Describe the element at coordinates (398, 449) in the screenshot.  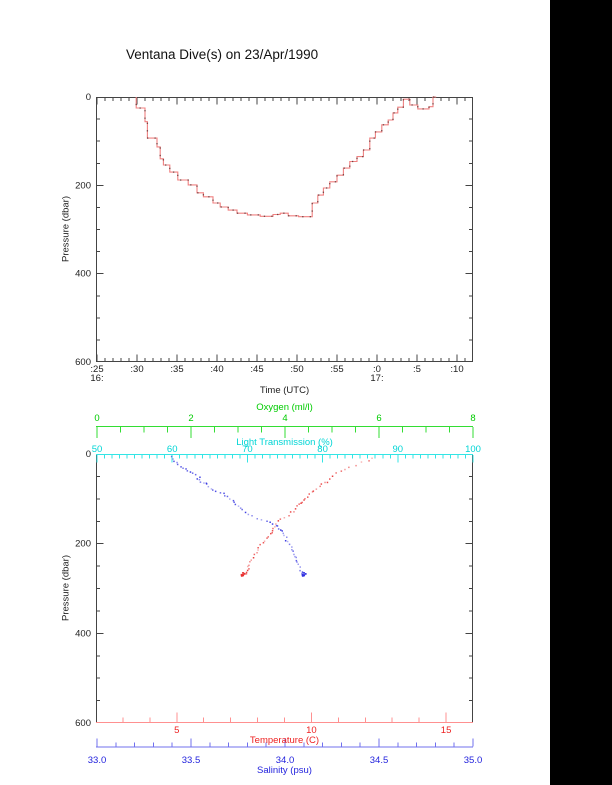
I see `tick-label: 90` at that location.